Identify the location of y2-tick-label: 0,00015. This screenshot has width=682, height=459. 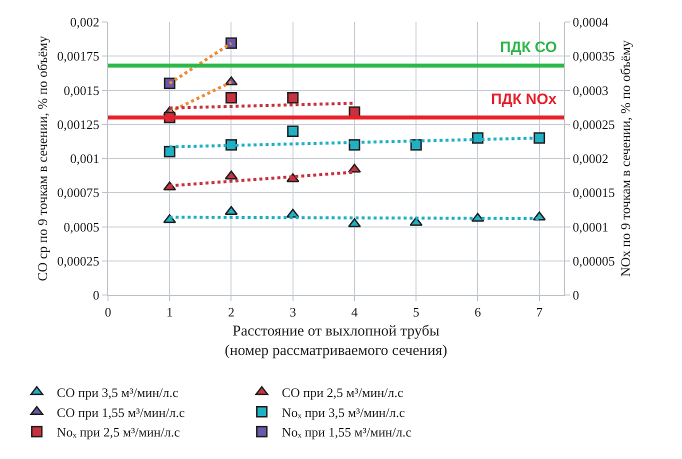
(593, 192).